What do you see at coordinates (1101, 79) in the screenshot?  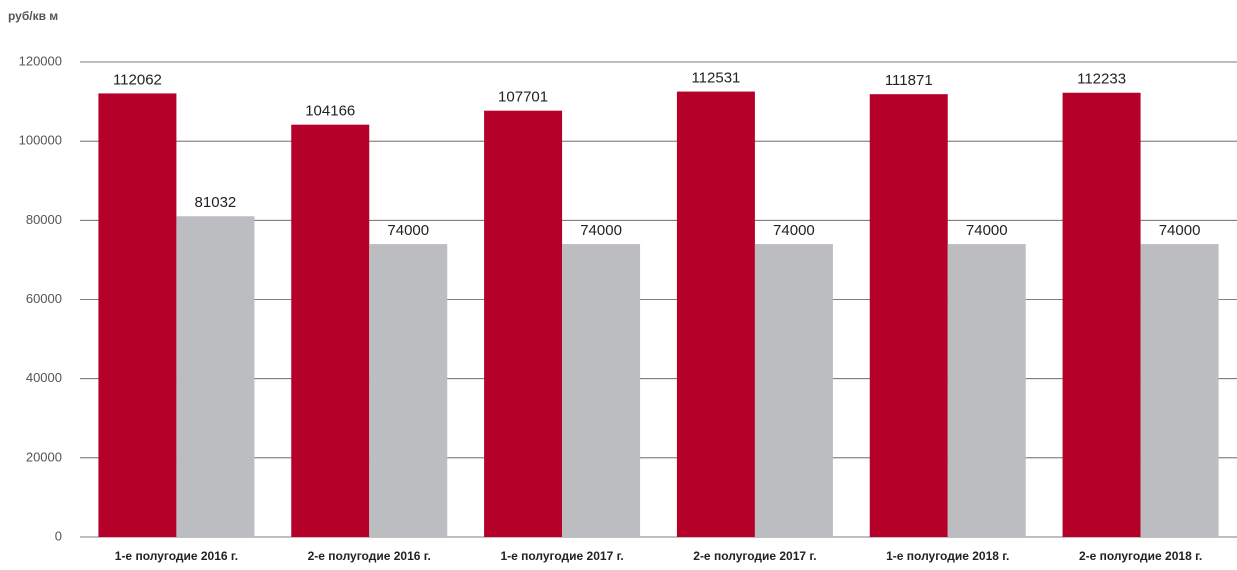 I see `value-label: 112233` at bounding box center [1101, 79].